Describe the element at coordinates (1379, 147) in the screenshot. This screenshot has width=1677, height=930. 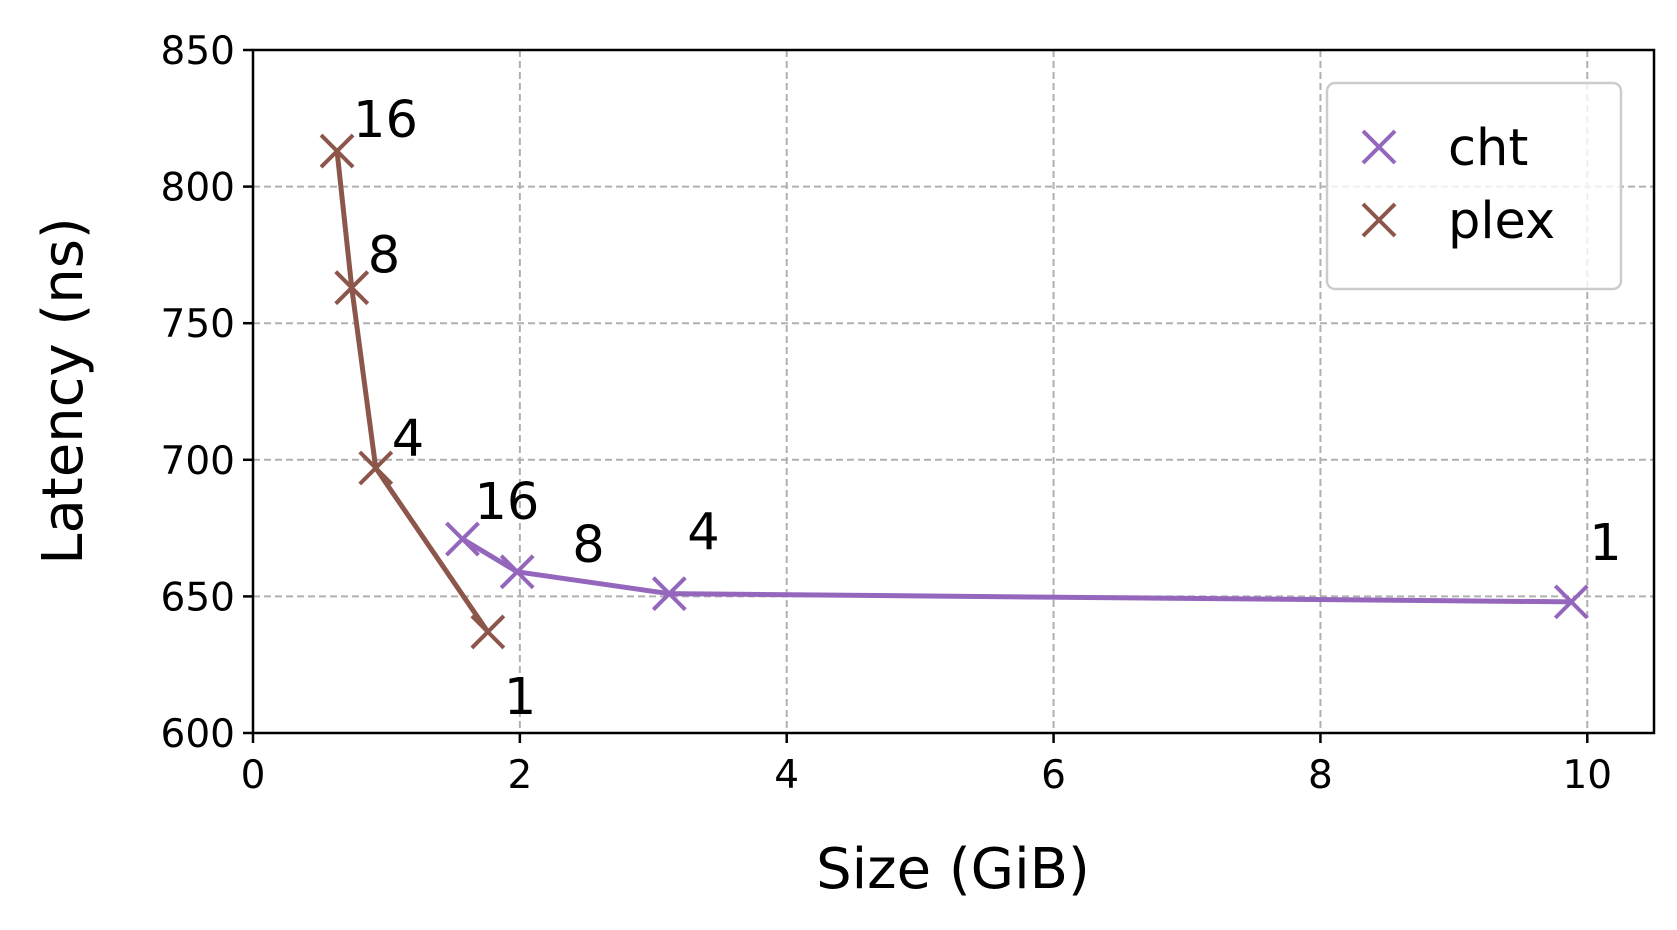
I see `cht-legend-marker` at that location.